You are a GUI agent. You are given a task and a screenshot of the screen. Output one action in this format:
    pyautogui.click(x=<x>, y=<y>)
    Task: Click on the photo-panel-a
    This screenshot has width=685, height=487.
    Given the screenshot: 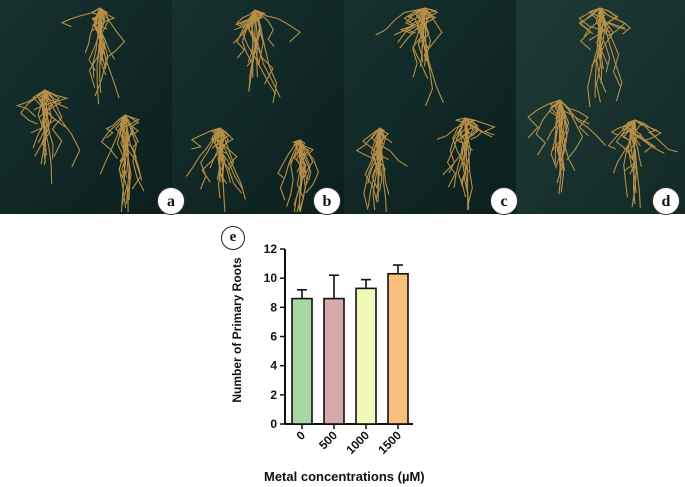 What is the action you would take?
    pyautogui.click(x=86, y=107)
    